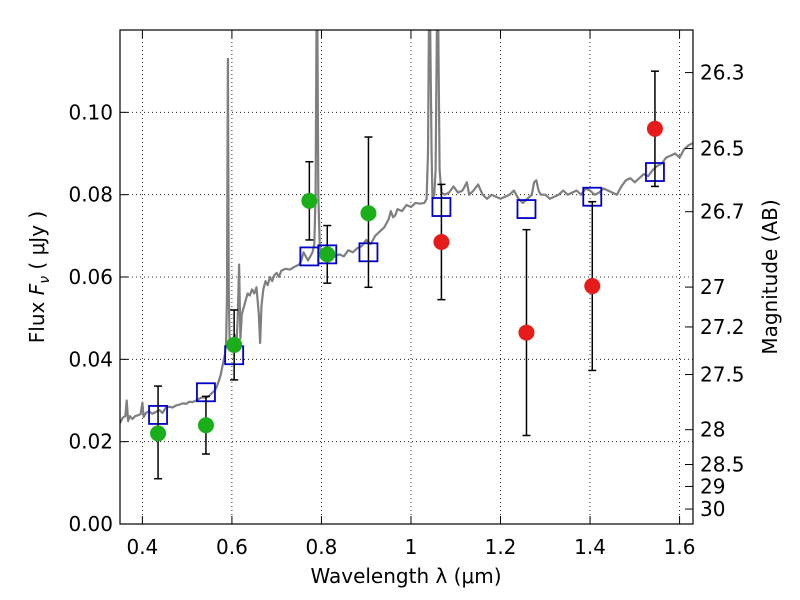 The width and height of the screenshot is (800, 600). What do you see at coordinates (501, 547) in the screenshot?
I see `x-tick-label: 1.2` at bounding box center [501, 547].